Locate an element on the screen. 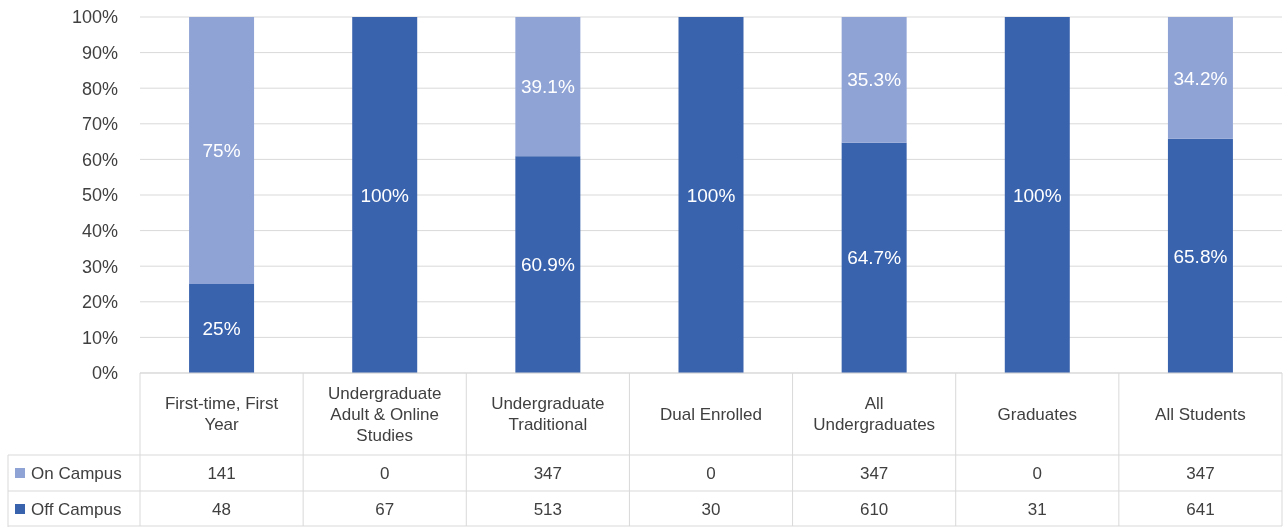 This screenshot has width=1284, height=527. y-tick-label: 0% is located at coordinates (104, 373).